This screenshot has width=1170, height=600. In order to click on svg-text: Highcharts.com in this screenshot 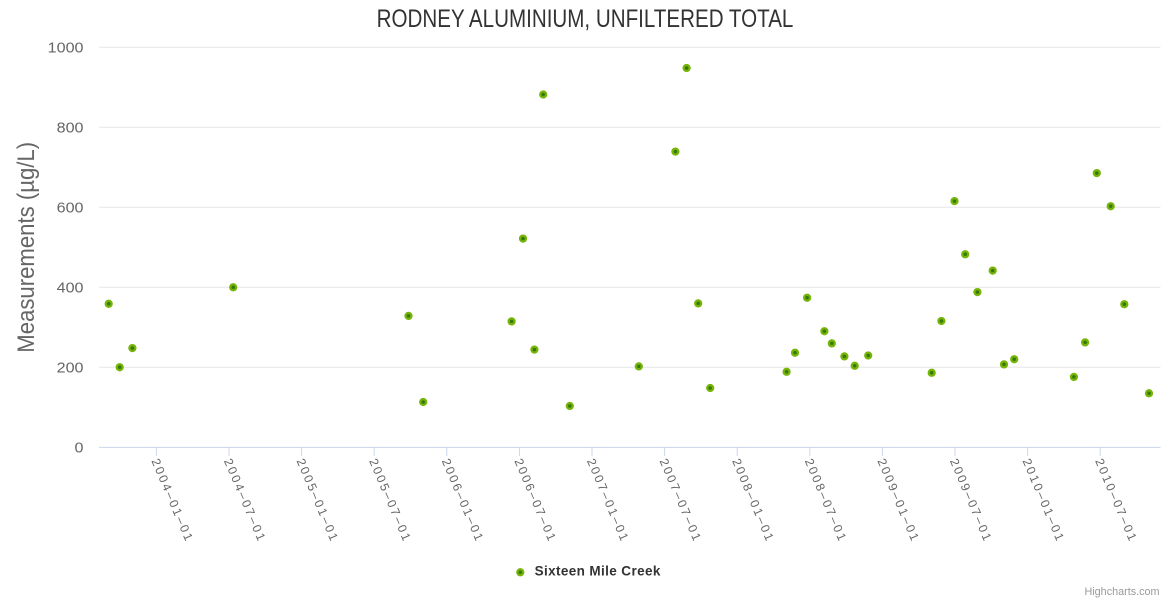, I will do `click(1121, 592)`.